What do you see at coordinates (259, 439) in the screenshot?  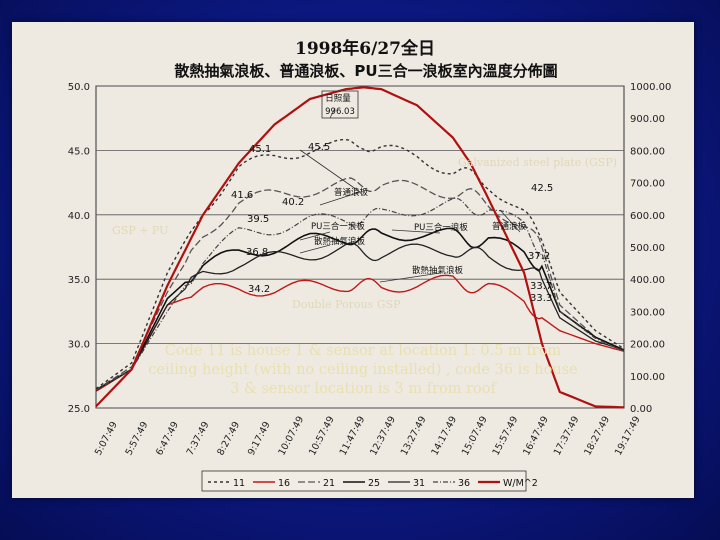 I see `x-tick-label: 9:17:49` at bounding box center [259, 439].